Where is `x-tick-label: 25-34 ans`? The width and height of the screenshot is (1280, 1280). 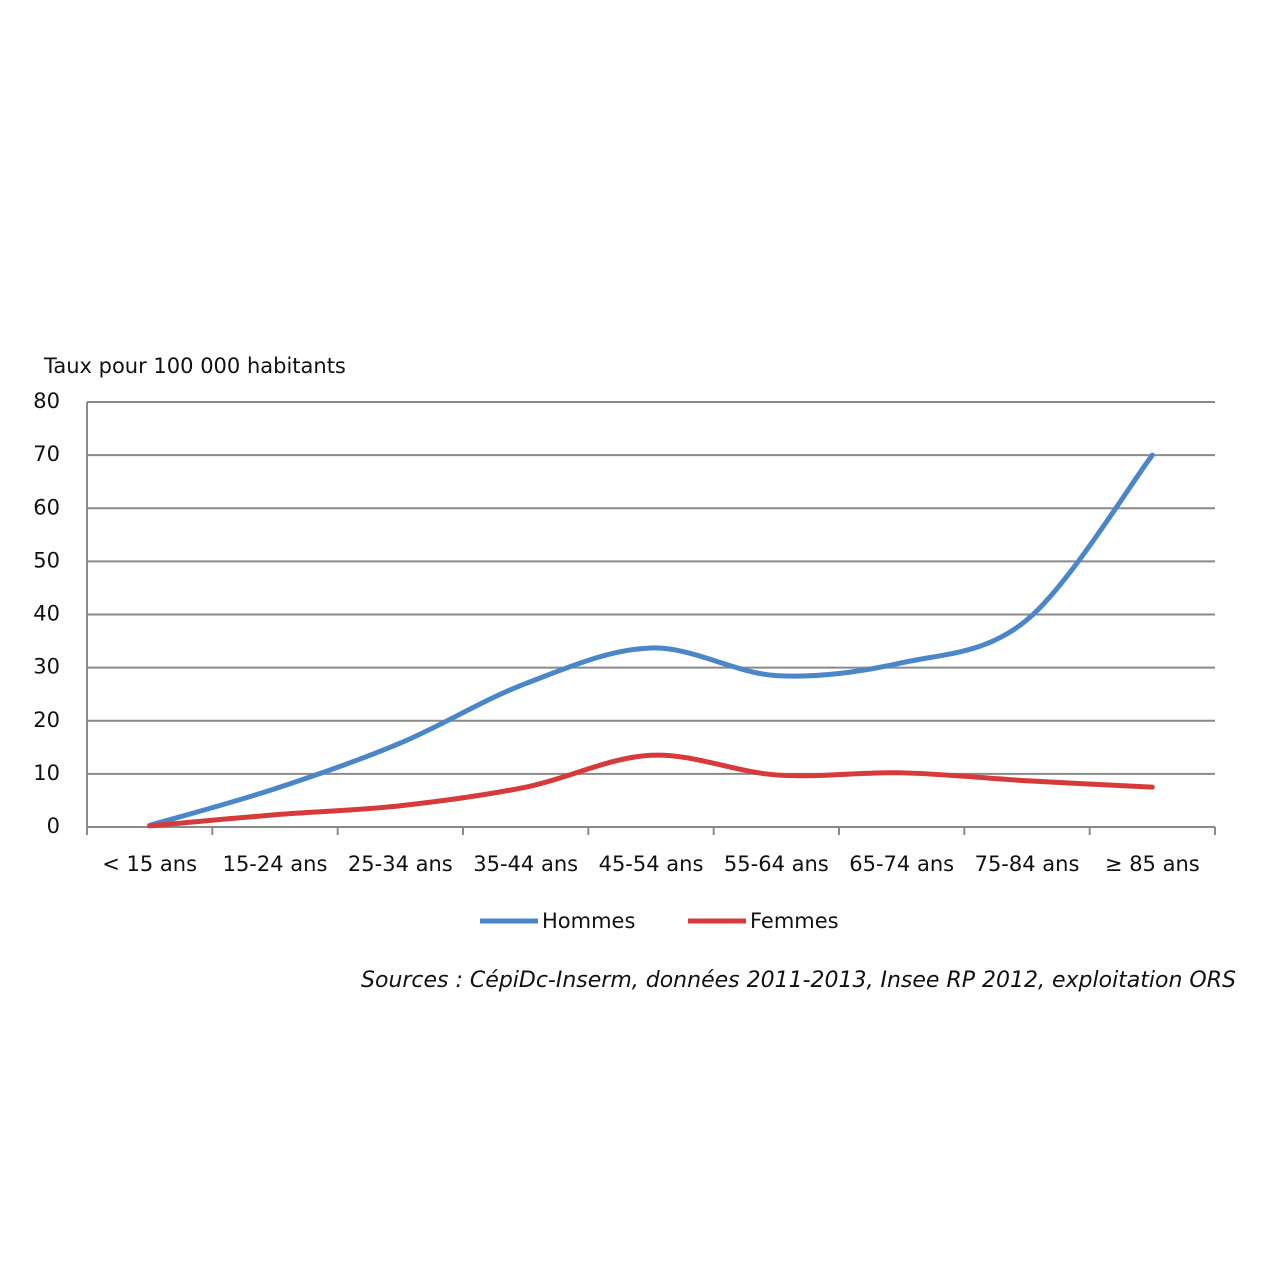
x-tick-label: 25-34 ans is located at coordinates (400, 864).